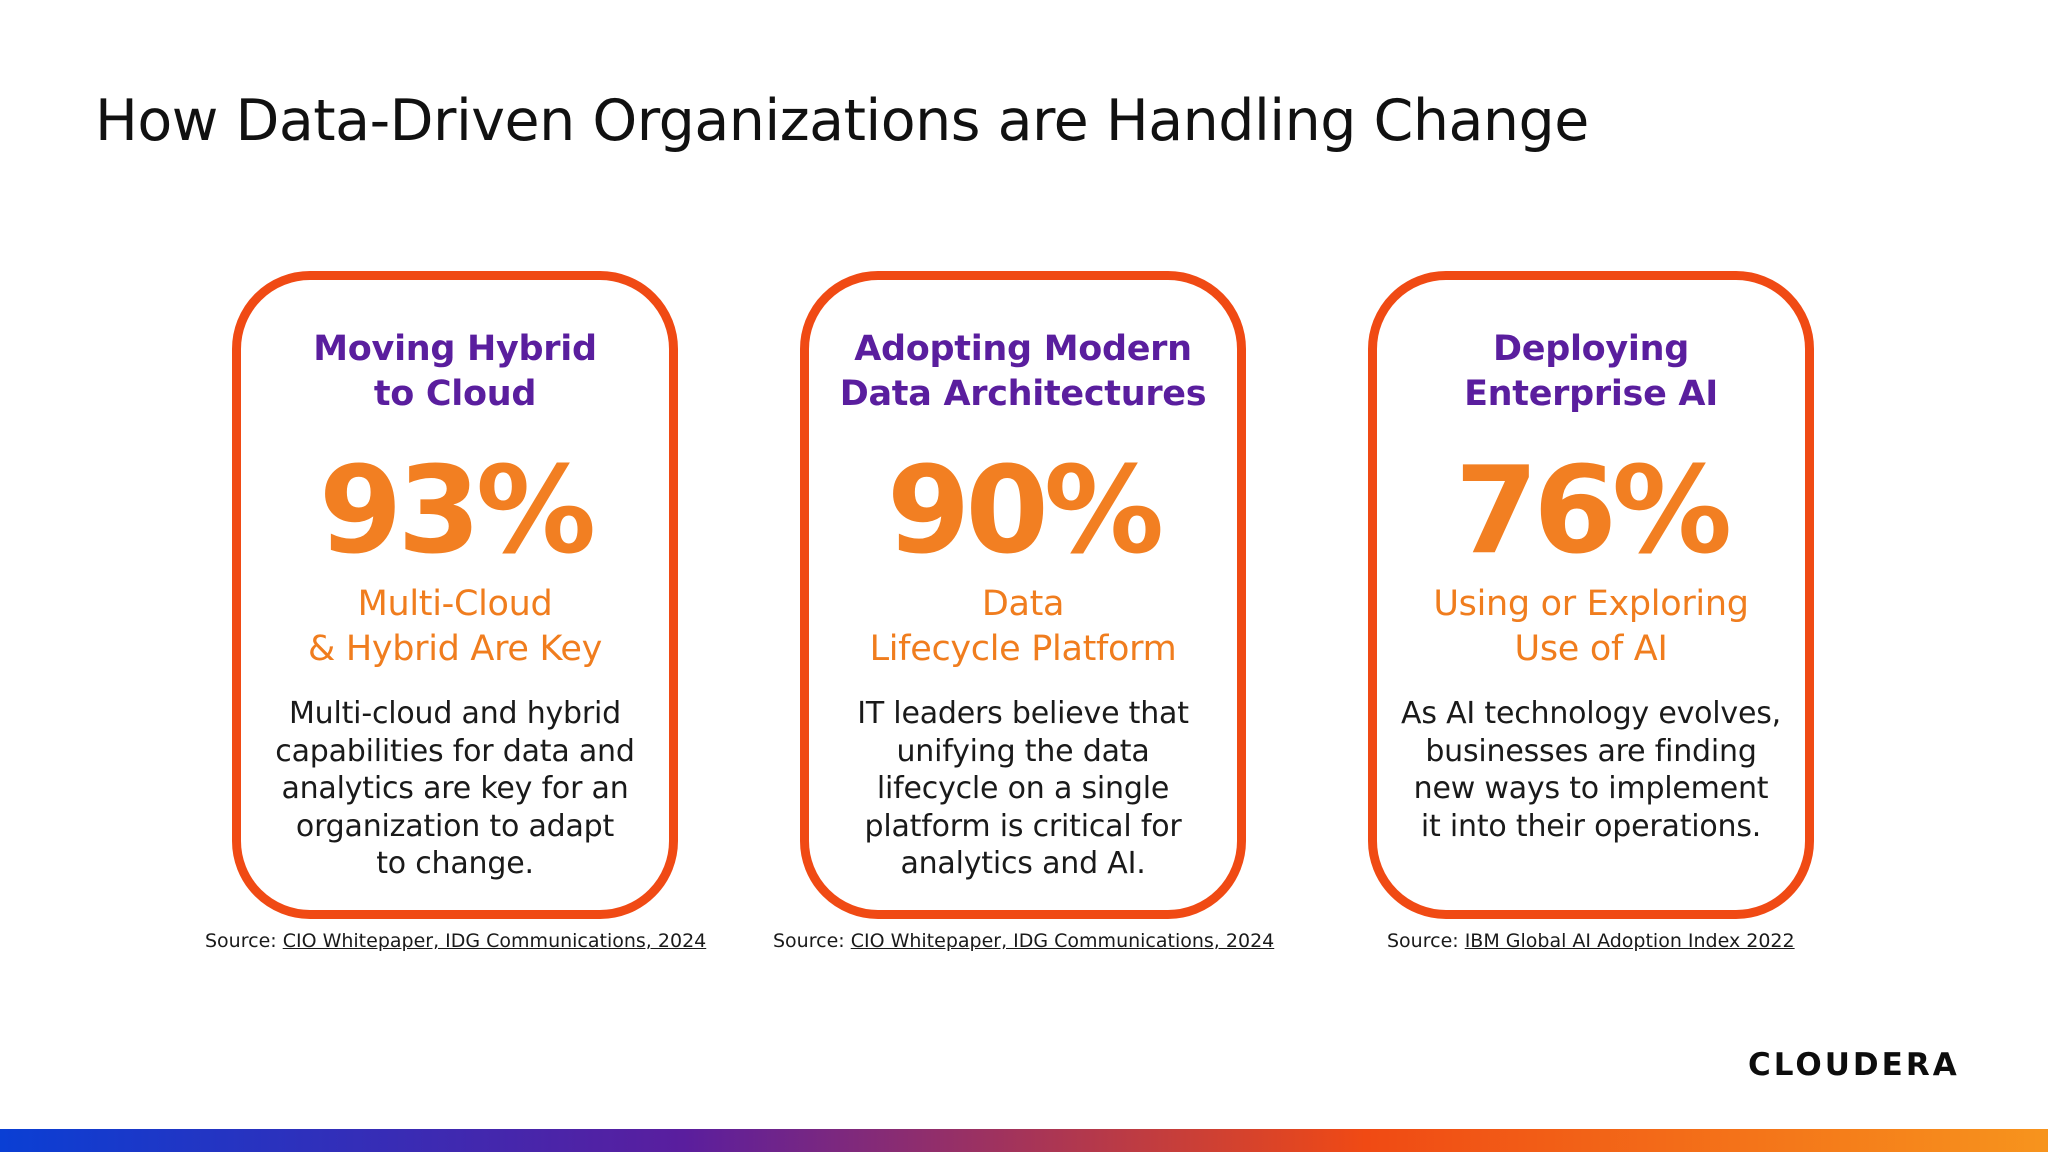  Describe the element at coordinates (1593, 511) in the screenshot. I see `card-stat: 76%` at that location.